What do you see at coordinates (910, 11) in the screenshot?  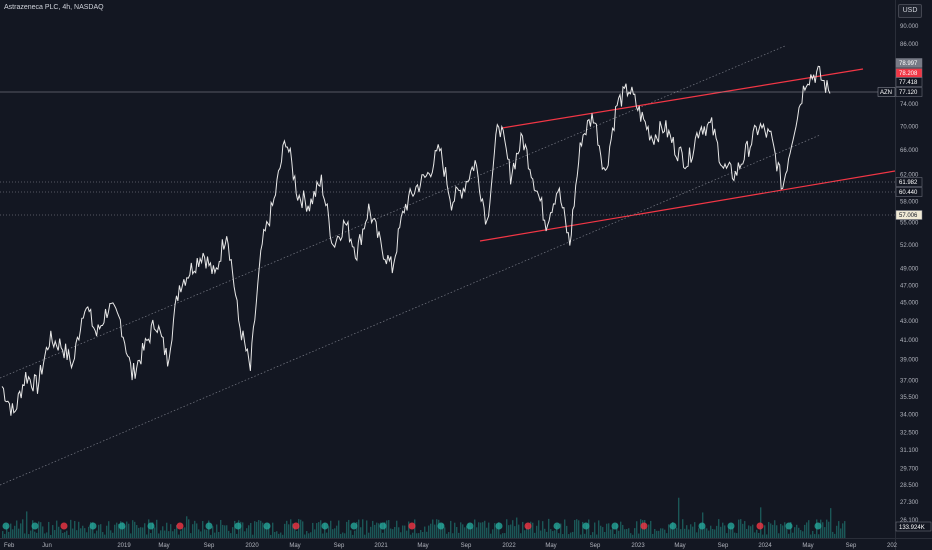 I see `currency-button: USD` at bounding box center [910, 11].